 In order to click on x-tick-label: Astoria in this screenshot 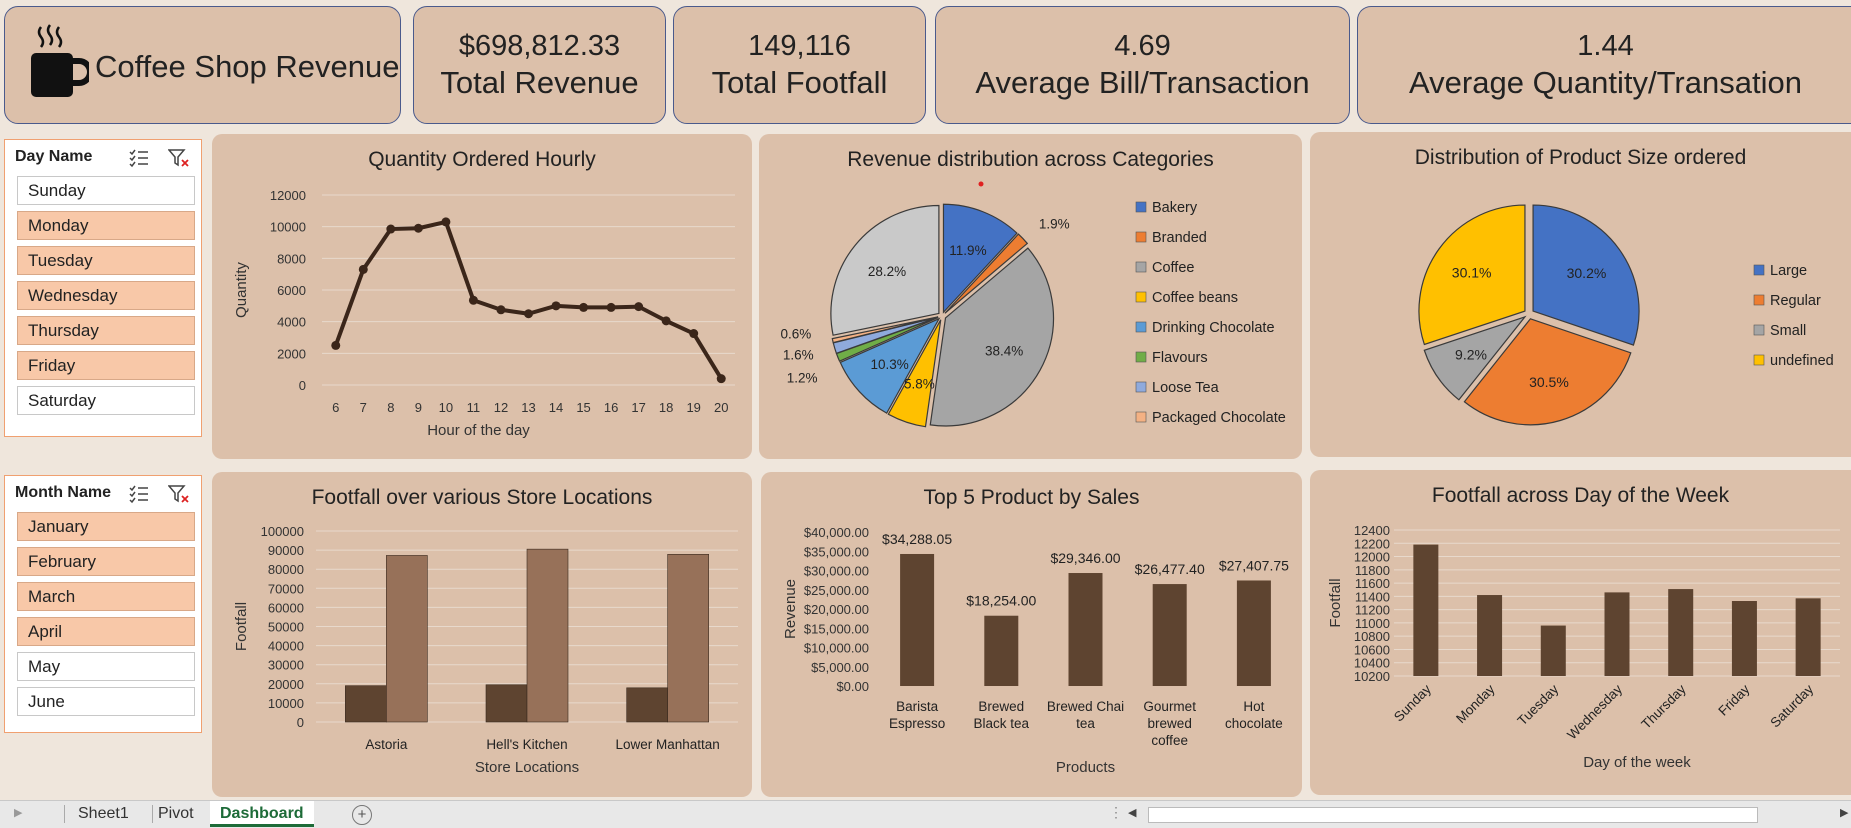, I will do `click(386, 744)`.